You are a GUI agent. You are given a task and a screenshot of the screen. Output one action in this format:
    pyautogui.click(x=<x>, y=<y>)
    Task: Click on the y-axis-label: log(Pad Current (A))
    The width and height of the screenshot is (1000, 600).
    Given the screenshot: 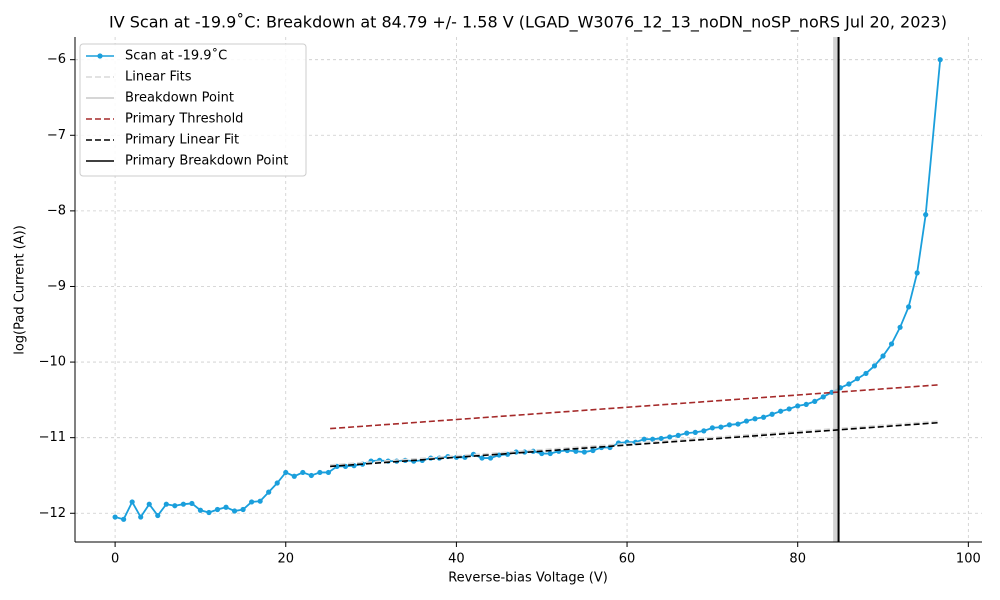 What is the action you would take?
    pyautogui.click(x=20, y=290)
    